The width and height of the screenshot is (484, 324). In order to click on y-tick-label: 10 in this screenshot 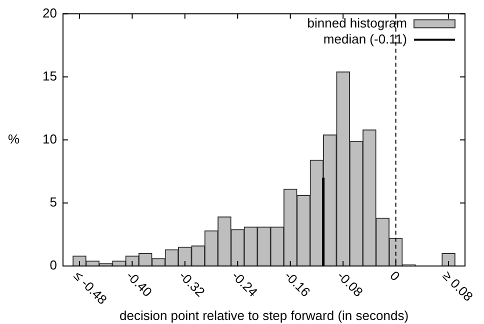, I will do `click(49, 138)`.